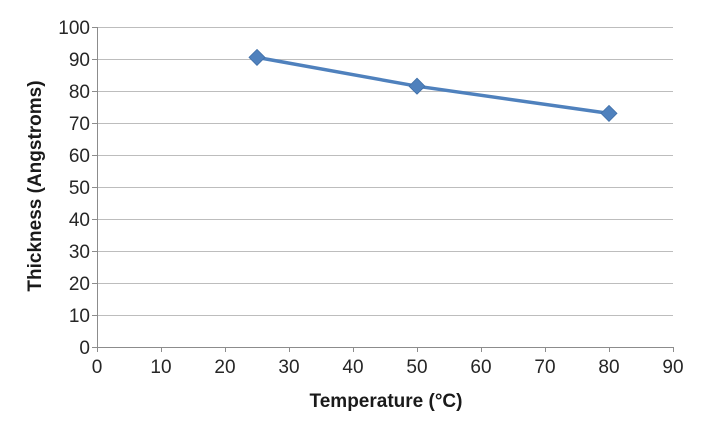 This screenshot has height=432, width=703. I want to click on y-tick-label: 90, so click(79, 60).